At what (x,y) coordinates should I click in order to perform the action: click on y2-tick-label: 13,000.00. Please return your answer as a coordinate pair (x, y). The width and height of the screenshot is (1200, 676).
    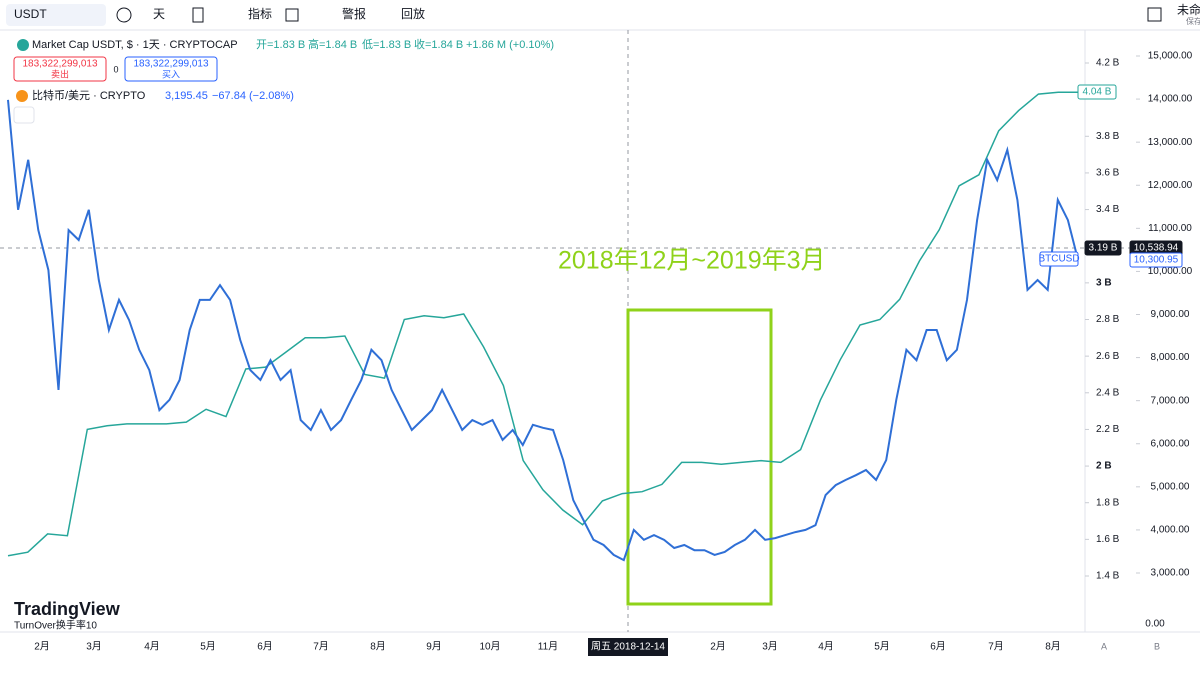
    Looking at the image, I should click on (1170, 142).